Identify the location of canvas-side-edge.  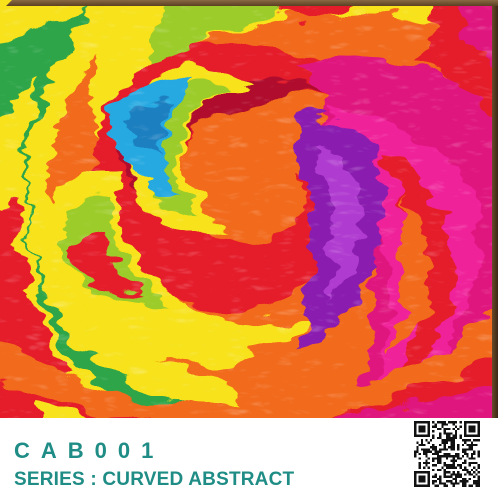
(495, 212).